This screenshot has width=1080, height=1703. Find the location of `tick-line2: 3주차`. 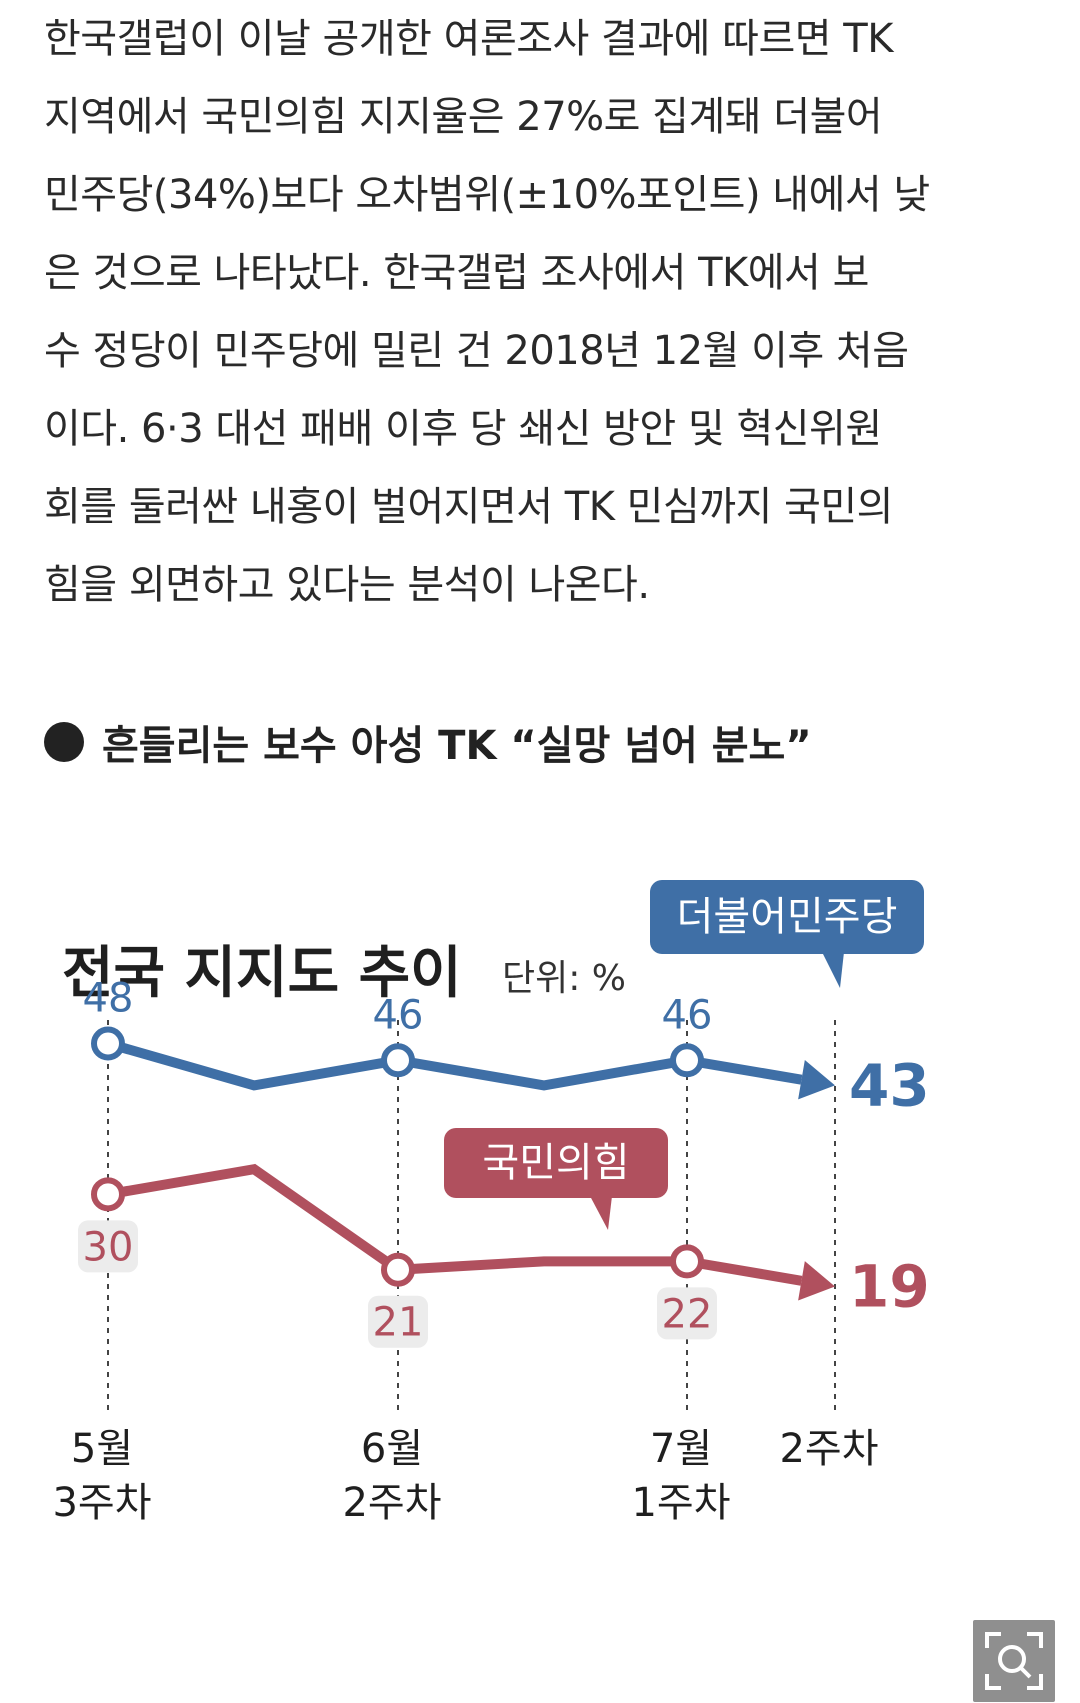

tick-line2: 3주차 is located at coordinates (101, 1503).